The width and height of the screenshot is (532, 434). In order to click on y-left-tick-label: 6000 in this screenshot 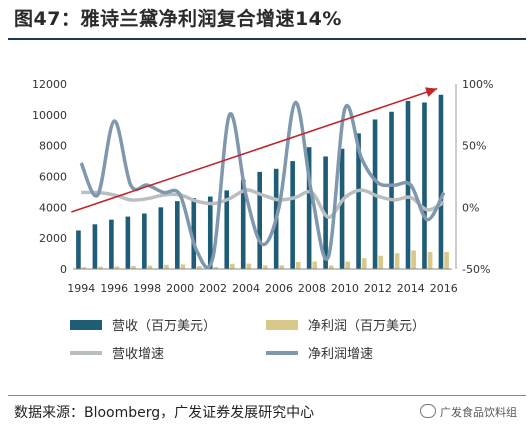, I will do `click(53, 177)`.